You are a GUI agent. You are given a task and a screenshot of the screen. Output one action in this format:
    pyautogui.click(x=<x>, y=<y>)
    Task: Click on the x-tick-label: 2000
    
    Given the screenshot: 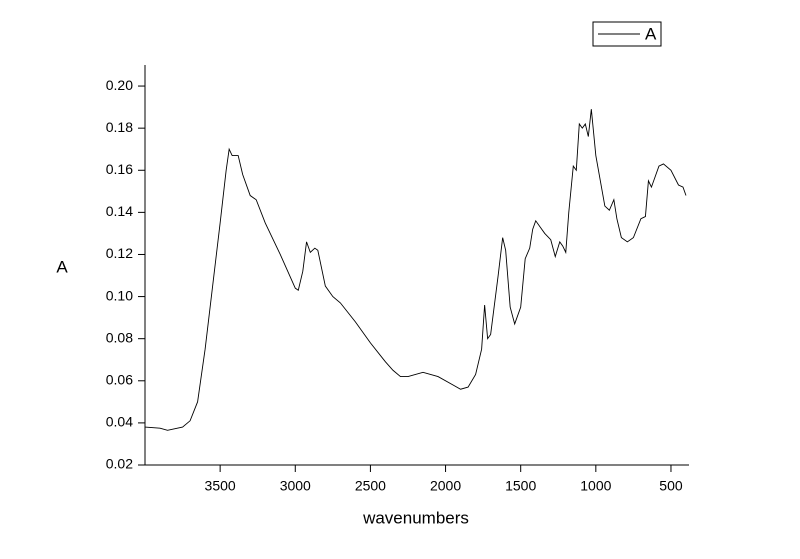 What is the action you would take?
    pyautogui.click(x=445, y=486)
    